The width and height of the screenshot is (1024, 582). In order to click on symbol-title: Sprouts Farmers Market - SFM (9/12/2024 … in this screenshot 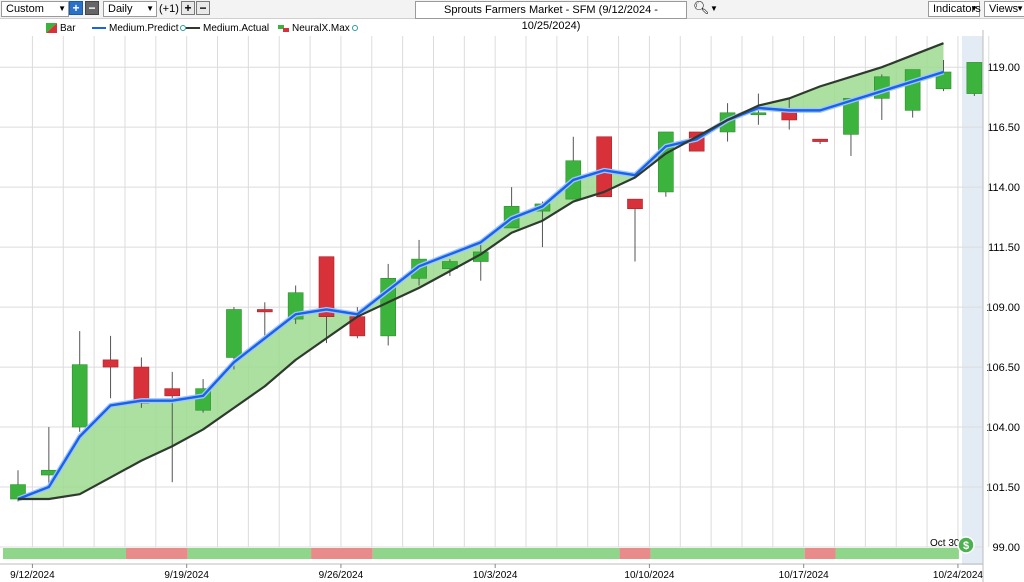, I will do `click(551, 18)`.